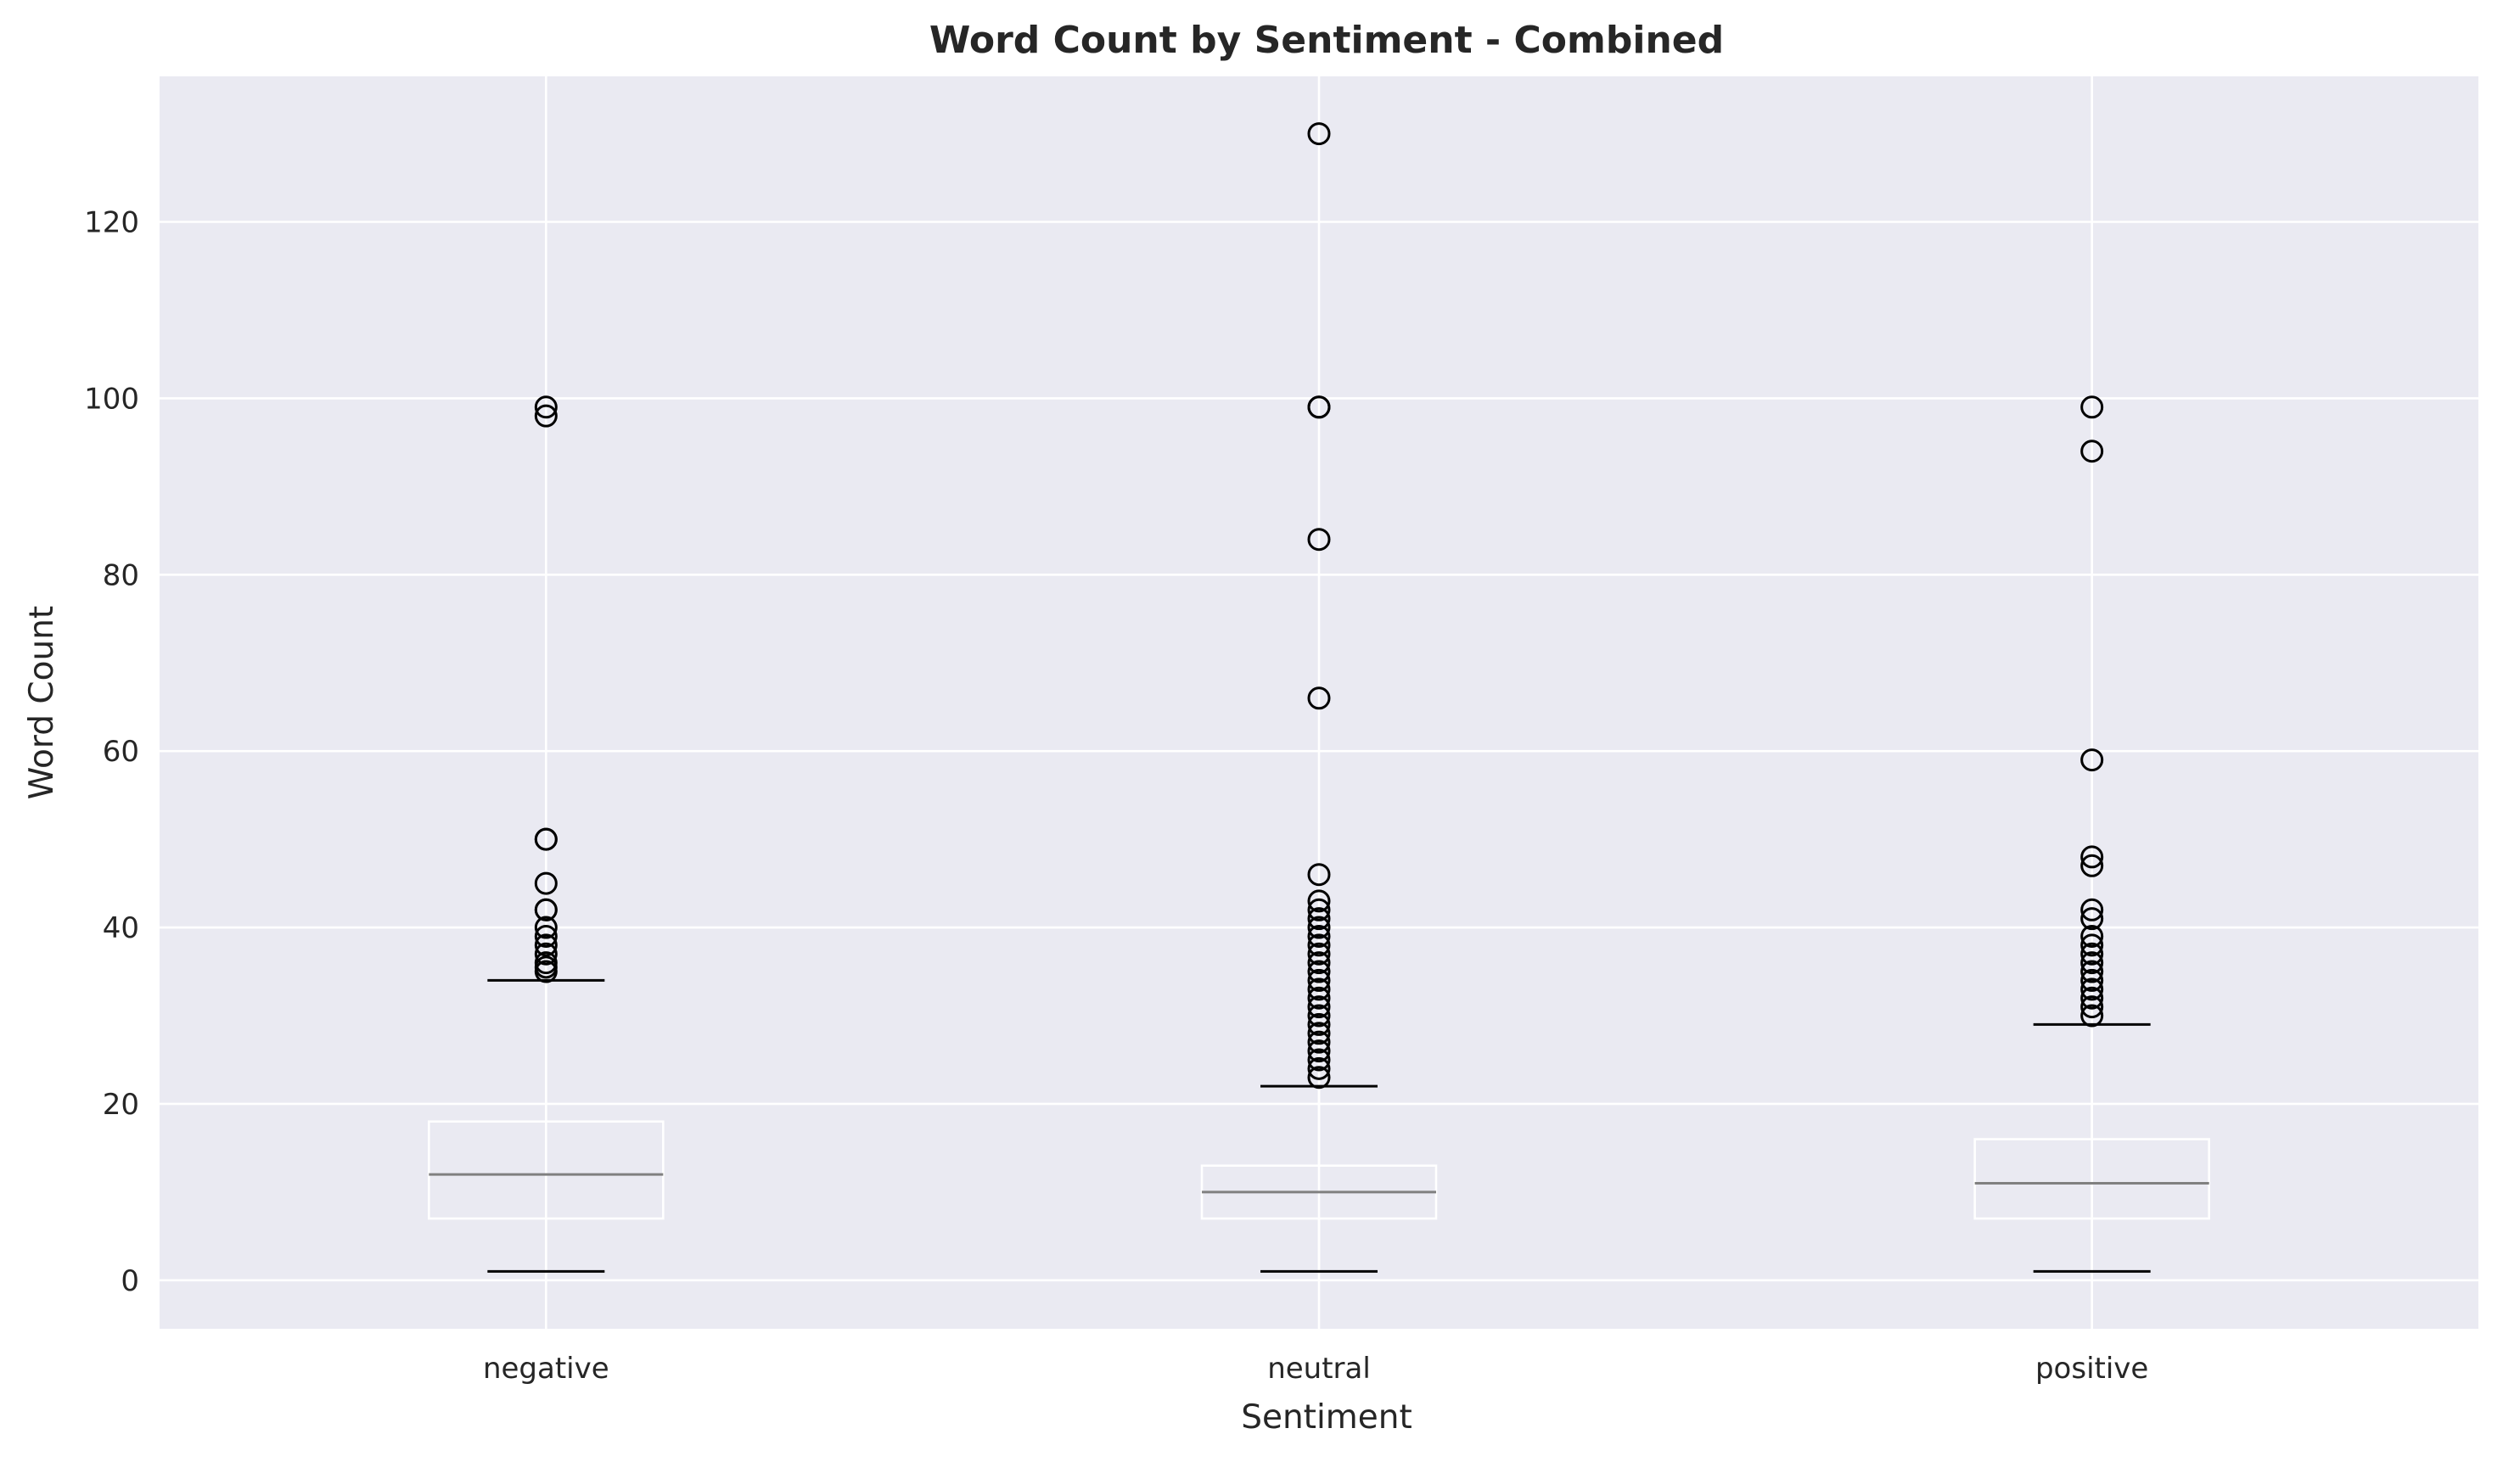  What do you see at coordinates (2091, 1369) in the screenshot?
I see `x-tick-label: positive` at bounding box center [2091, 1369].